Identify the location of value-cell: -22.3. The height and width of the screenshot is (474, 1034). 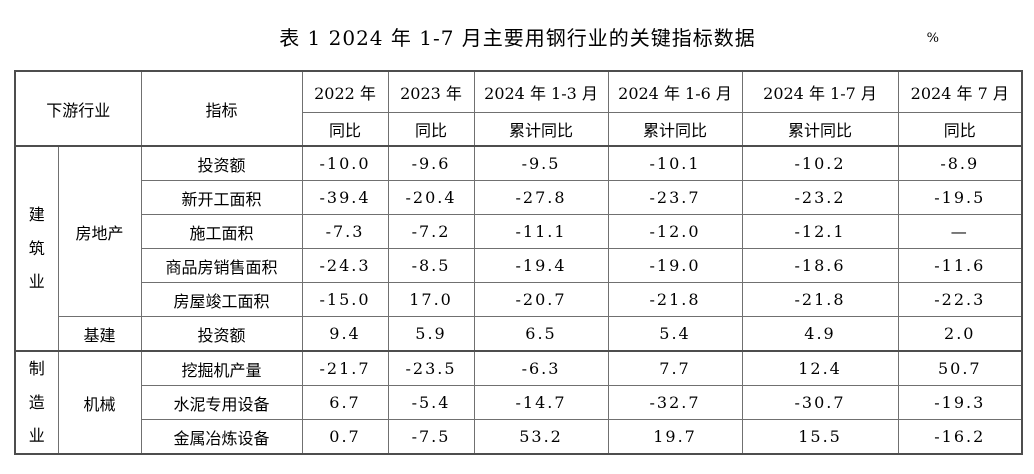
(960, 299).